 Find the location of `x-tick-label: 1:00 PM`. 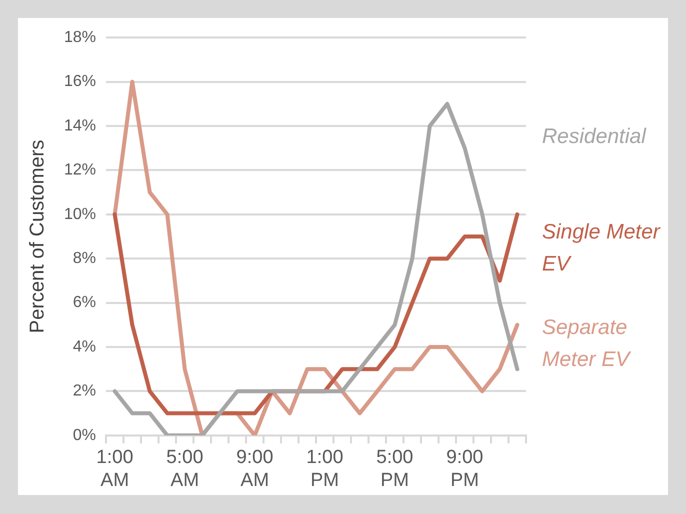

x-tick-label: 1:00 PM is located at coordinates (325, 469).